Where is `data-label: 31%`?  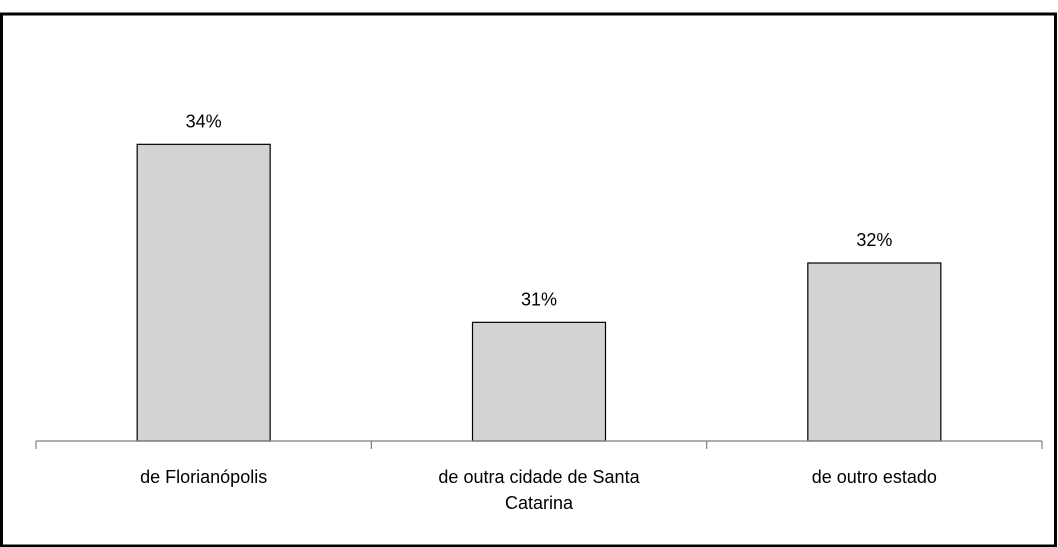
data-label: 31% is located at coordinates (539, 299).